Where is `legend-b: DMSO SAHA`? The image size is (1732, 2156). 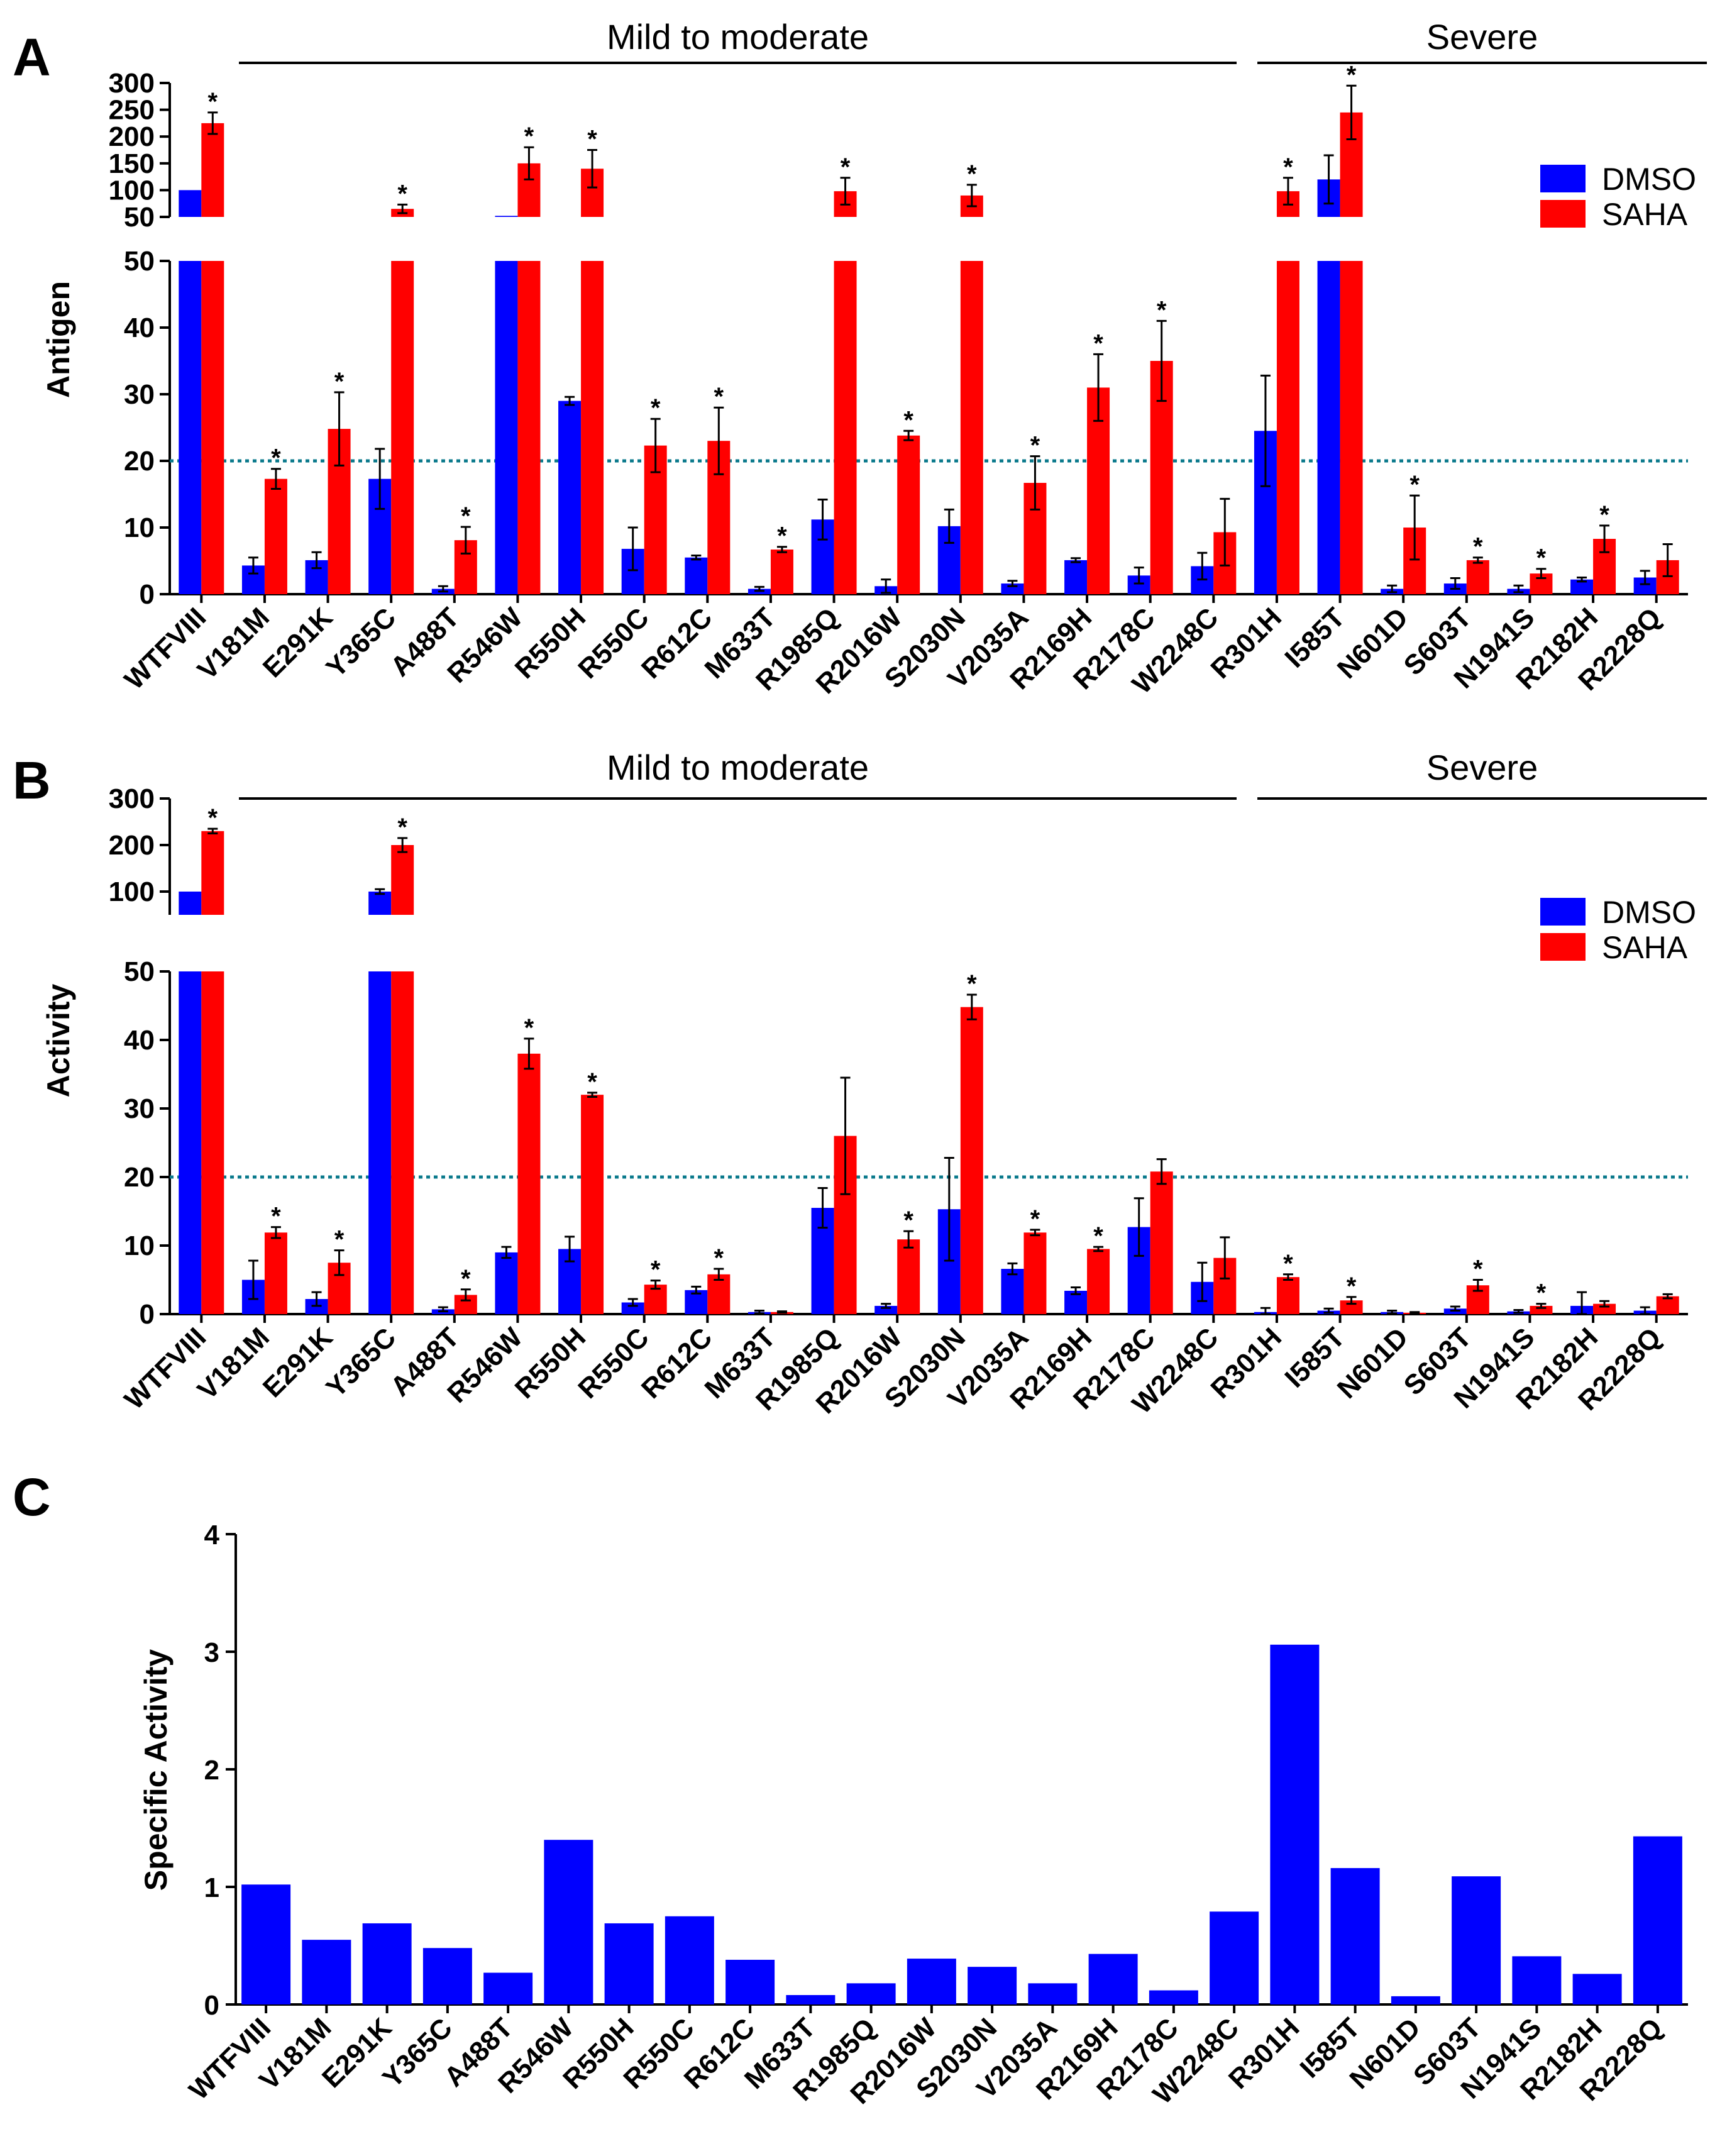 legend-b: DMSO SAHA is located at coordinates (1618, 930).